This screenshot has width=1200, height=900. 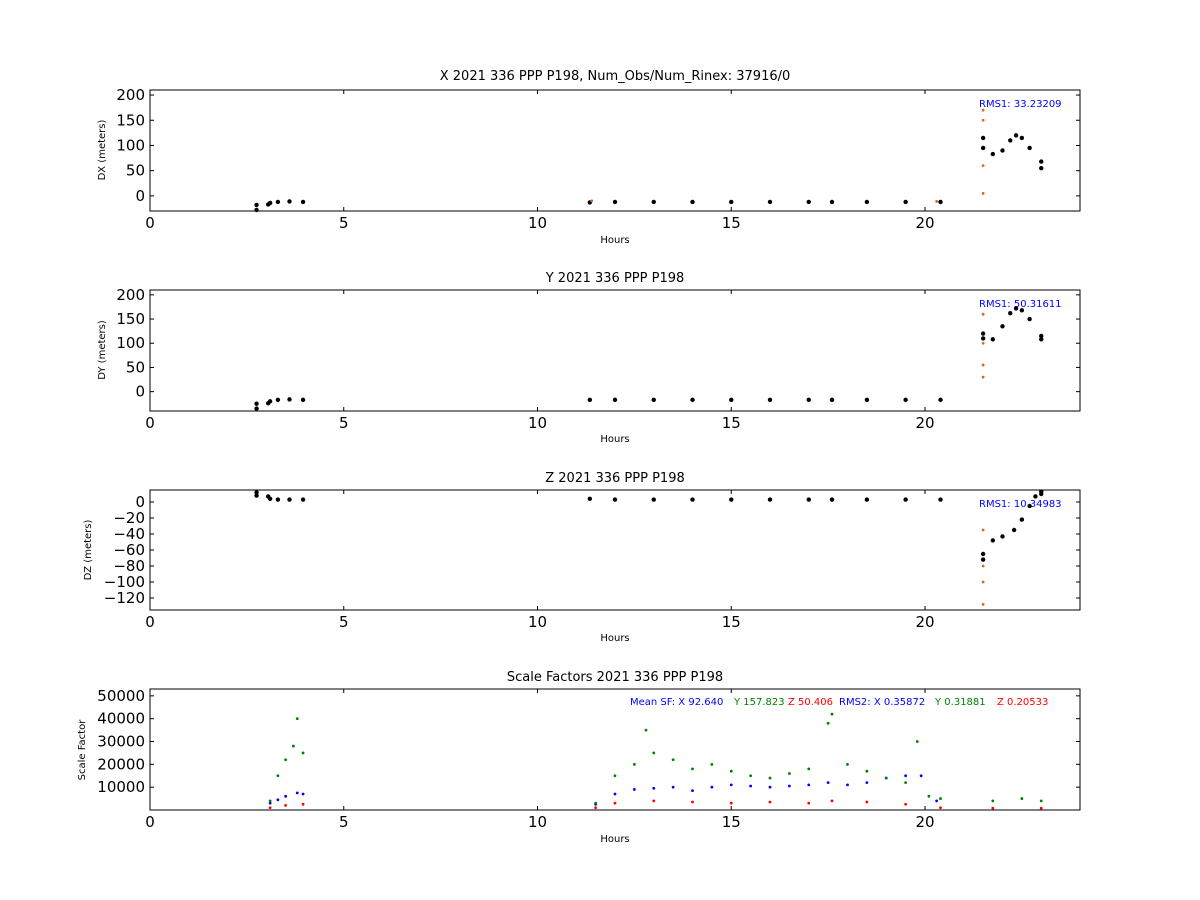 I want to click on dx-y-axis-label: DX (meters), so click(x=102, y=149).